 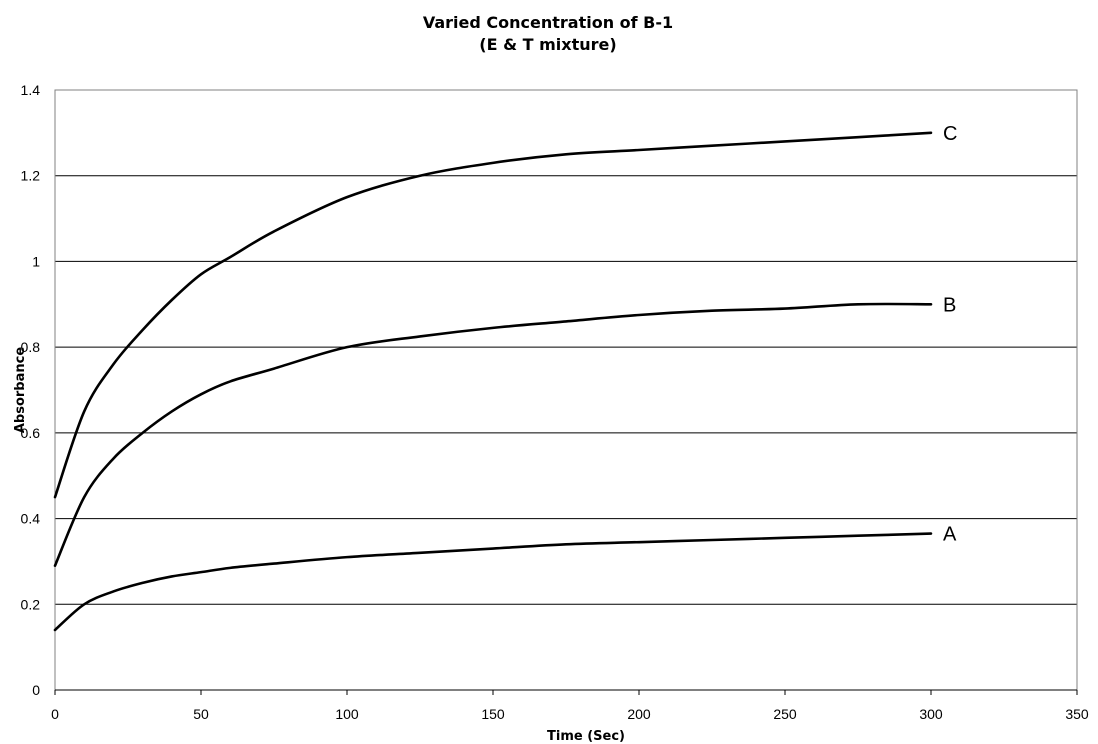 I want to click on y-tick-label: 0.2, so click(x=31, y=604).